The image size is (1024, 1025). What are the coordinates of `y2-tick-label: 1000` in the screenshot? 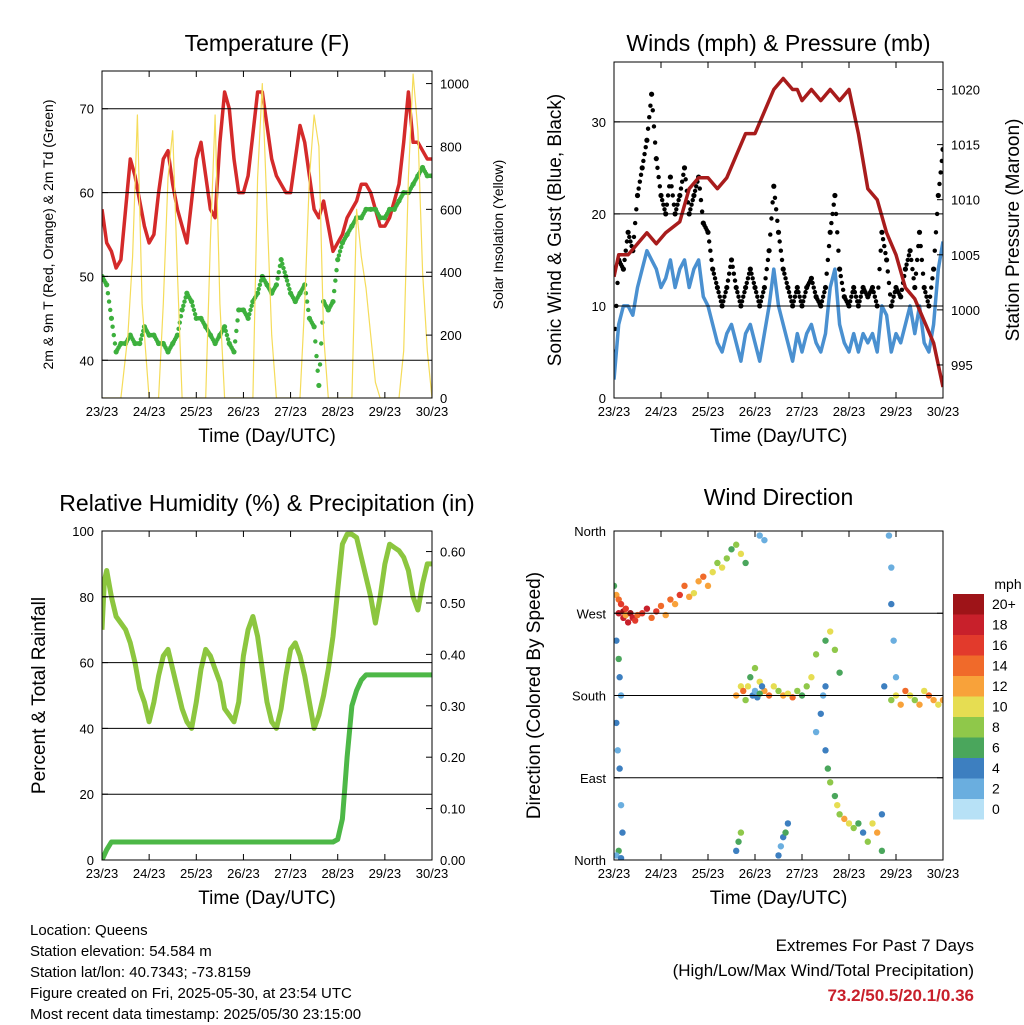 It's located at (965, 310).